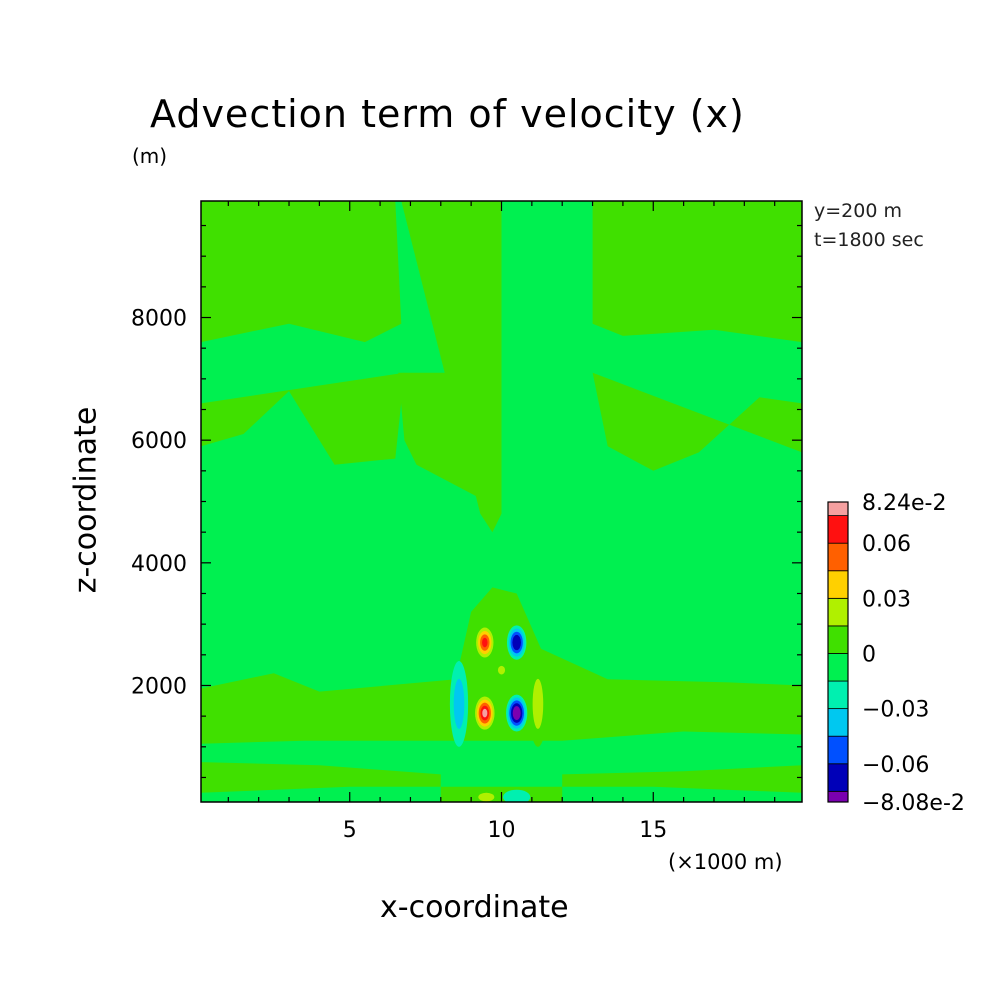 The width and height of the screenshot is (1004, 1004). I want to click on mid-wave-right, so click(697, 421).